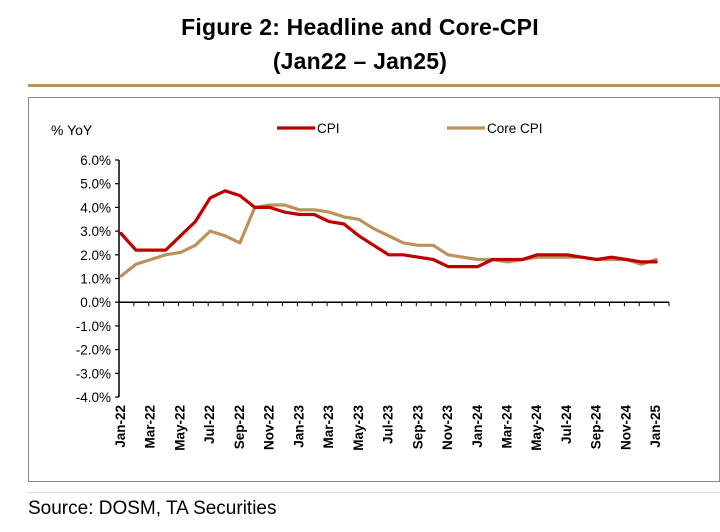 Image resolution: width=720 pixels, height=532 pixels. I want to click on x-tick-label: Nov-23, so click(447, 428).